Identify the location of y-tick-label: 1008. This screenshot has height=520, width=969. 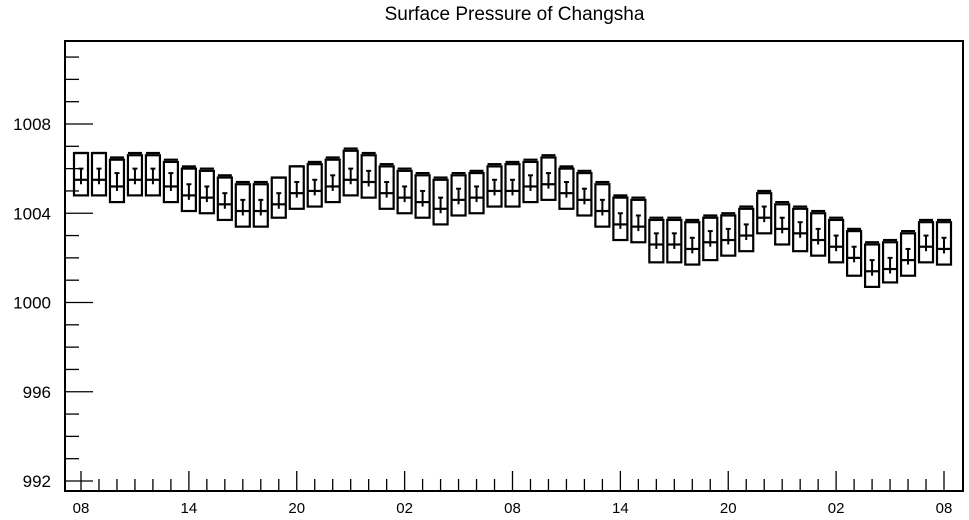
(32, 124).